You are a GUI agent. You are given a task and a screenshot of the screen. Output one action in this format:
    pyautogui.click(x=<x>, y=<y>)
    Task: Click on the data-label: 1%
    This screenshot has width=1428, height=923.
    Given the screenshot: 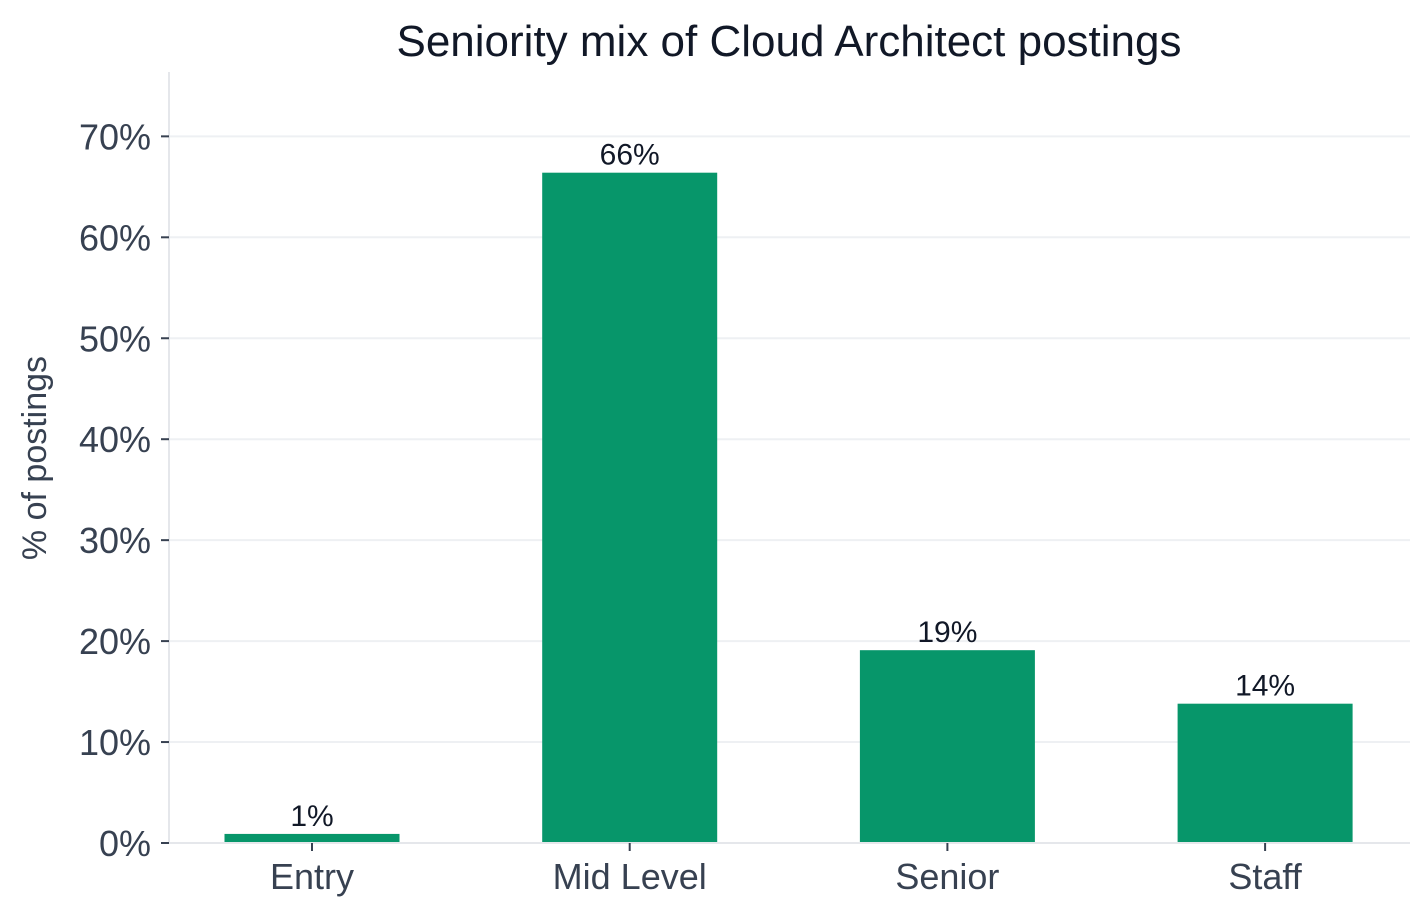 What is the action you would take?
    pyautogui.click(x=311, y=816)
    